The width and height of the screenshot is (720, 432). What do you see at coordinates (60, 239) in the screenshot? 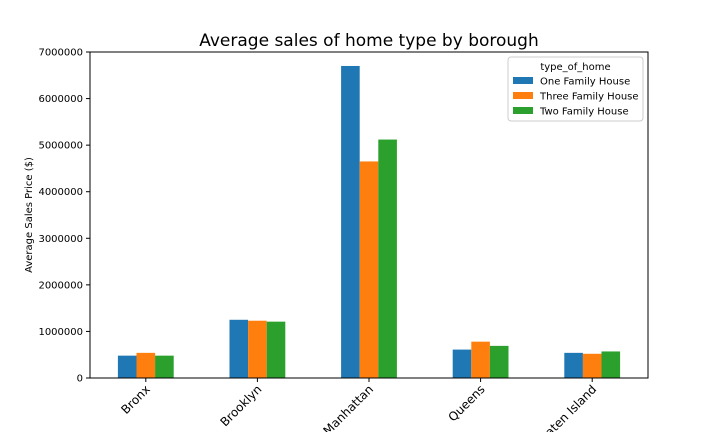
I see `y-tick-label: 3000000` at bounding box center [60, 239].